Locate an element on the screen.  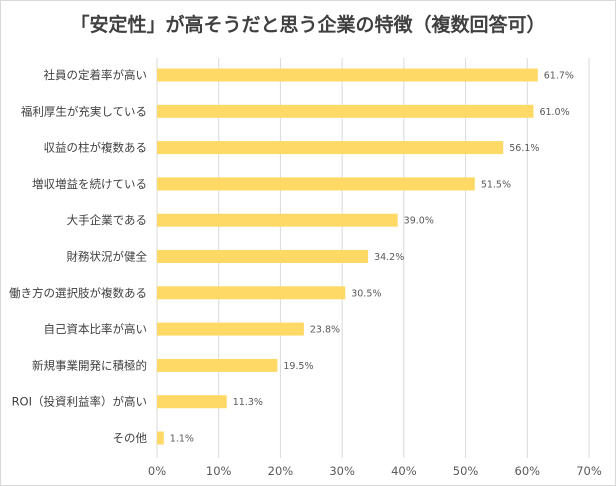
category-label: 福利厚生が充実している is located at coordinates (84, 111).